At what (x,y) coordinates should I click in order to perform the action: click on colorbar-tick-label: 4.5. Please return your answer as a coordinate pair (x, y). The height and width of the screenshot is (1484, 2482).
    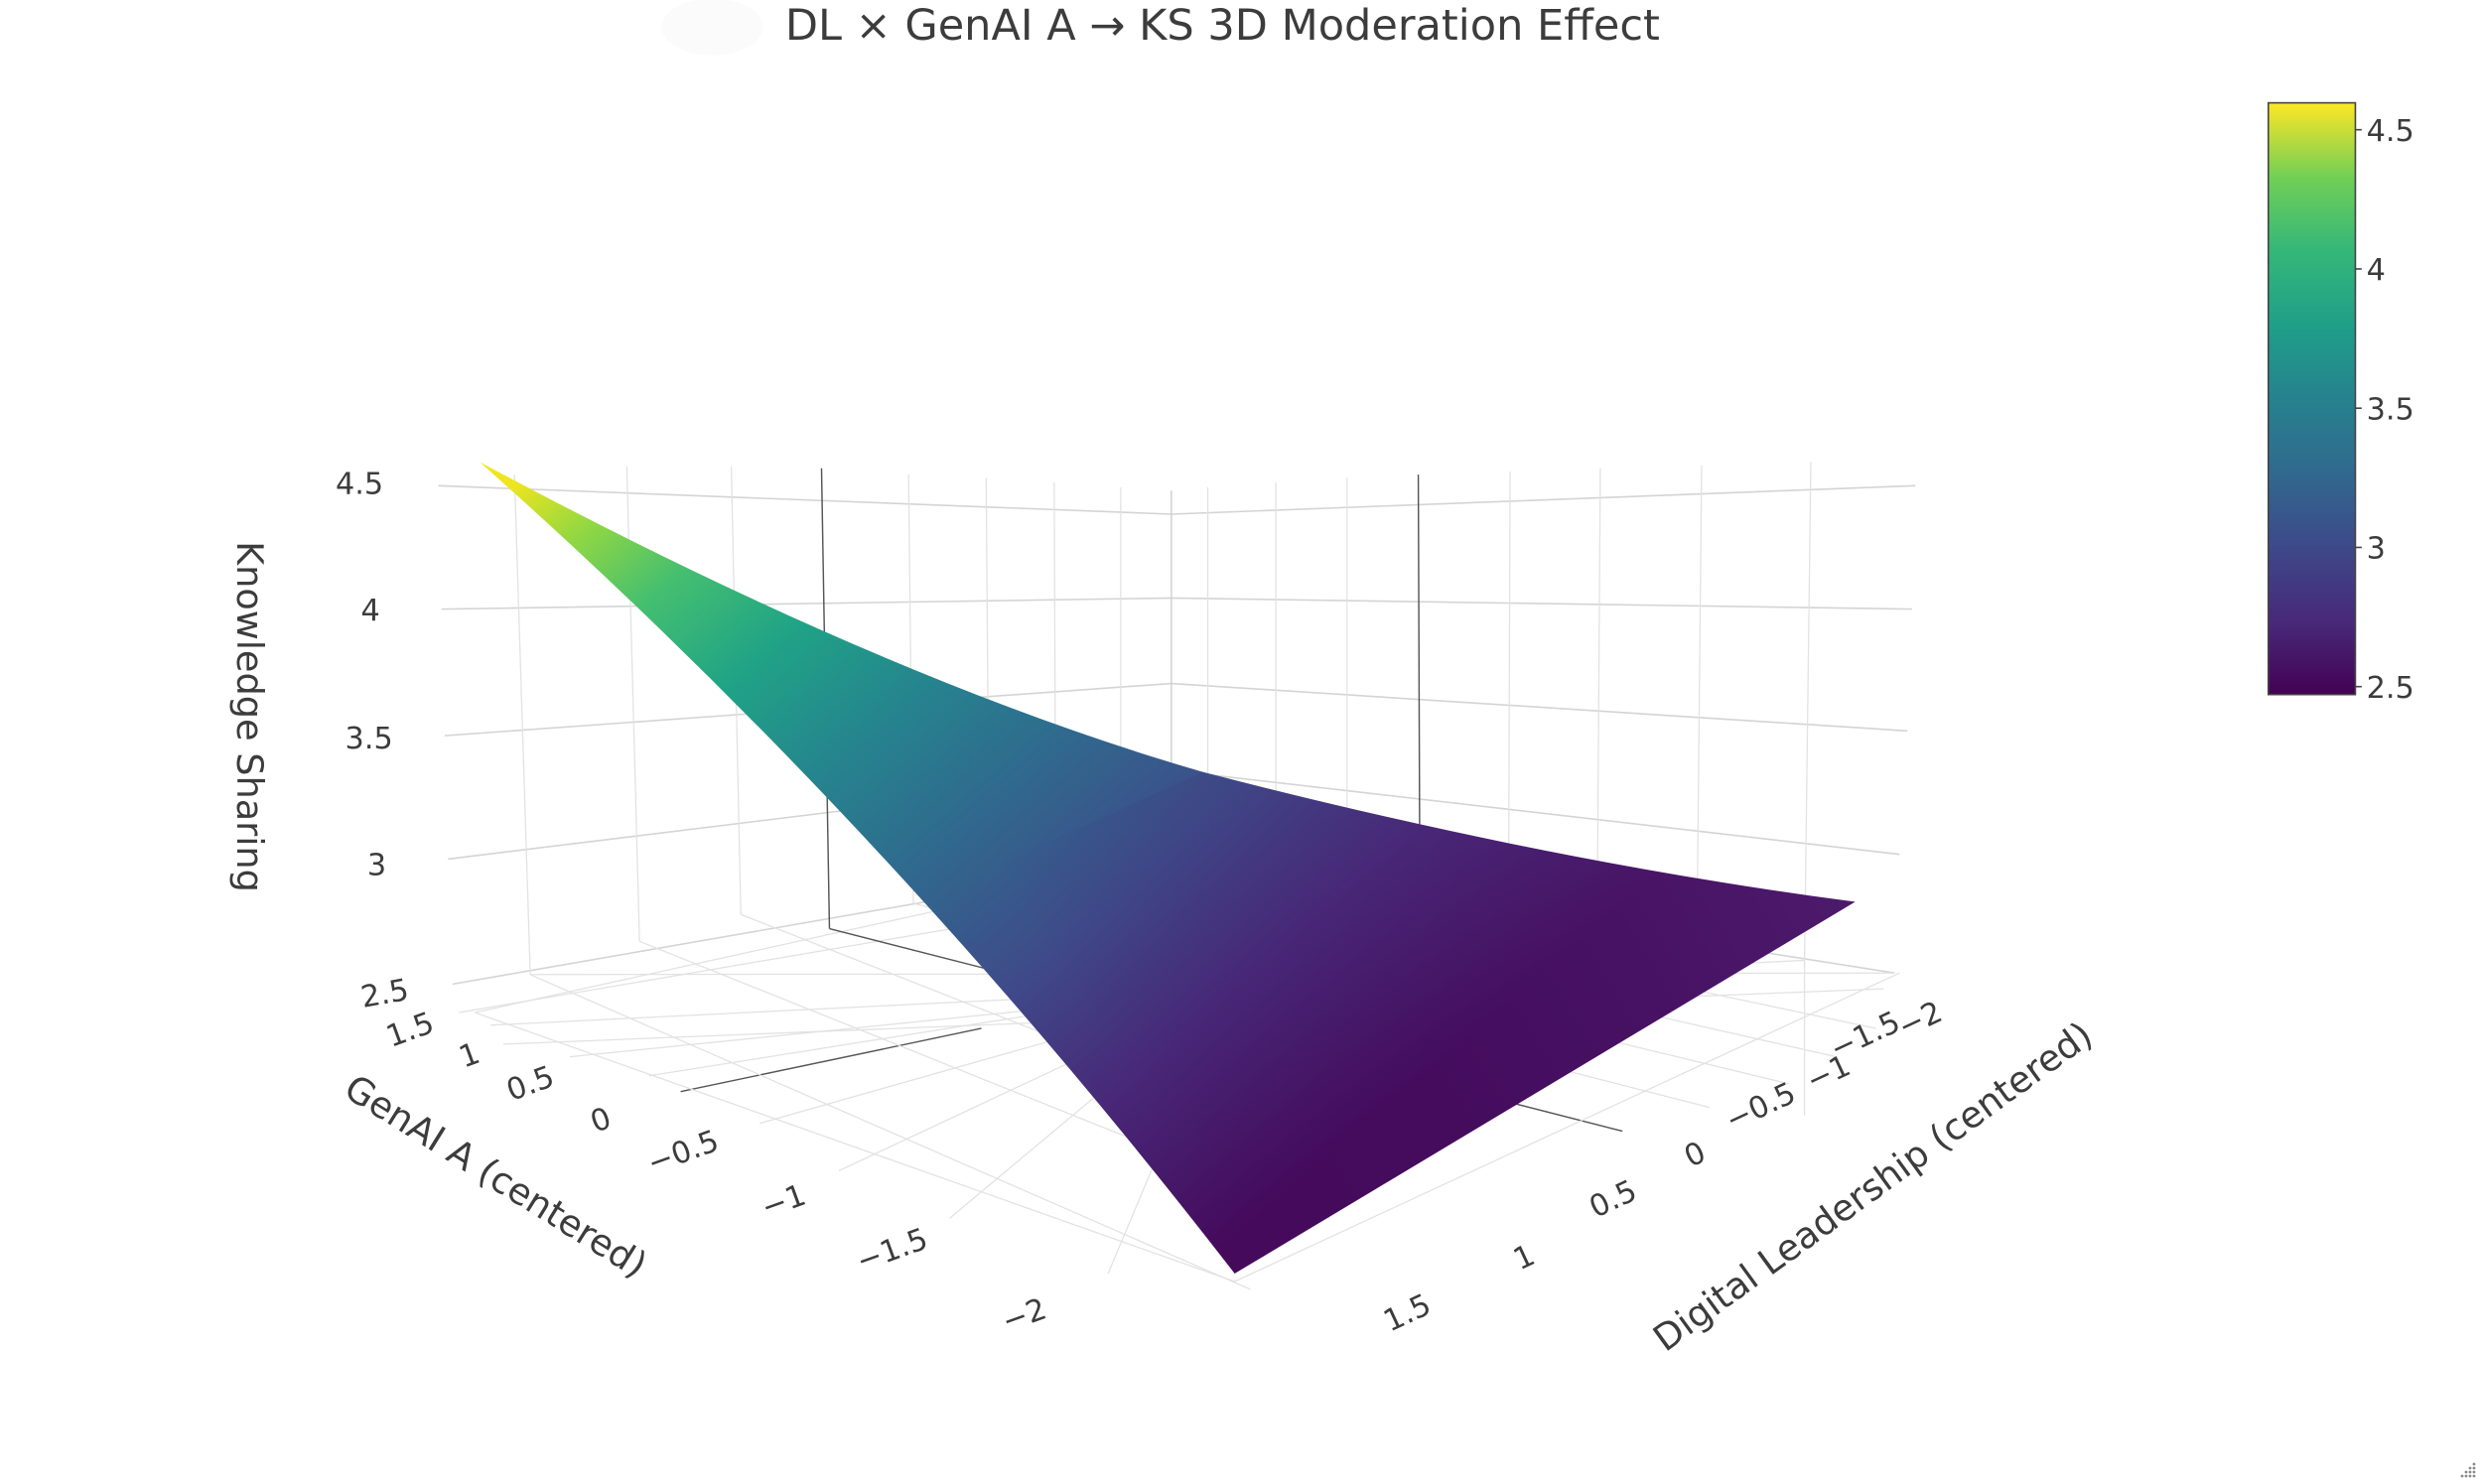
    Looking at the image, I should click on (2391, 131).